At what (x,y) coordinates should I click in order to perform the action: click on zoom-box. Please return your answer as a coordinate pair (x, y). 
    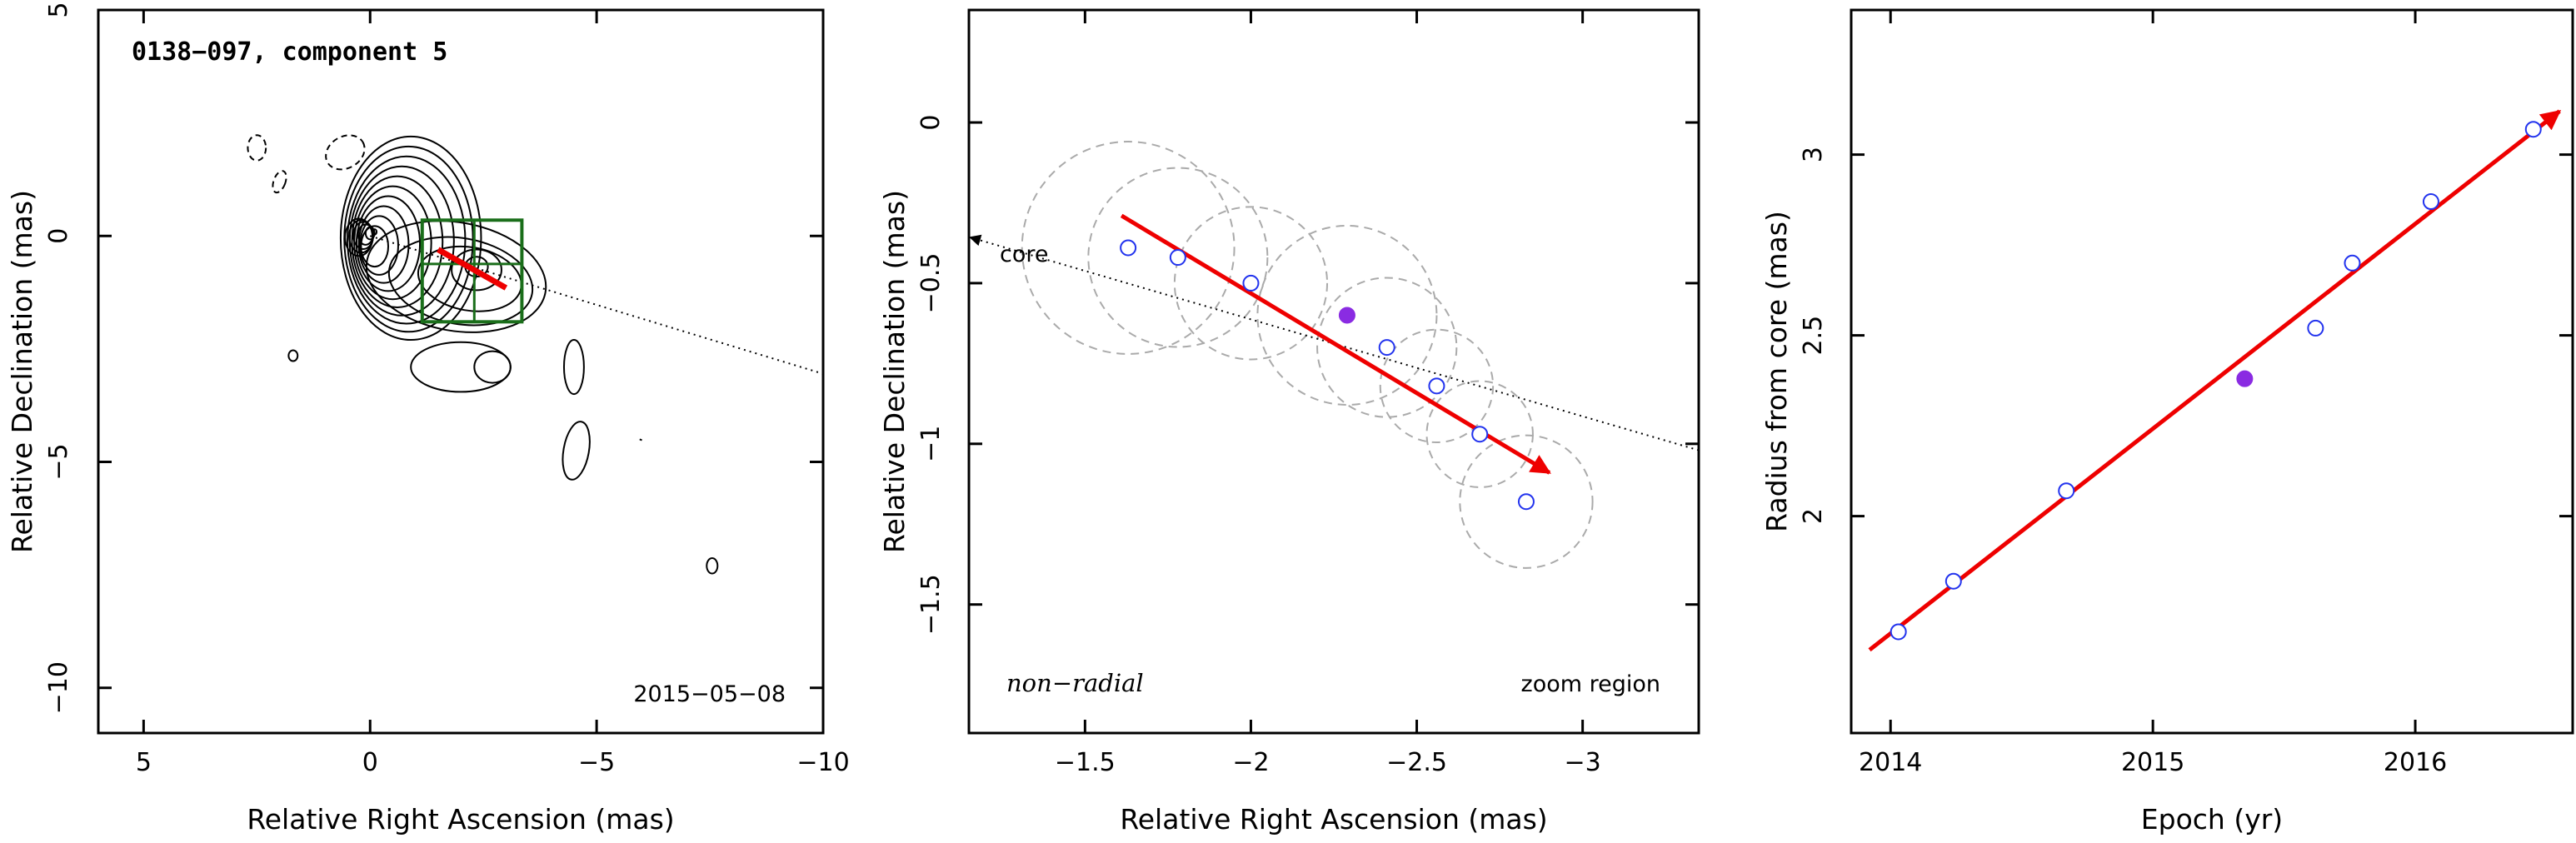
    Looking at the image, I should click on (472, 271).